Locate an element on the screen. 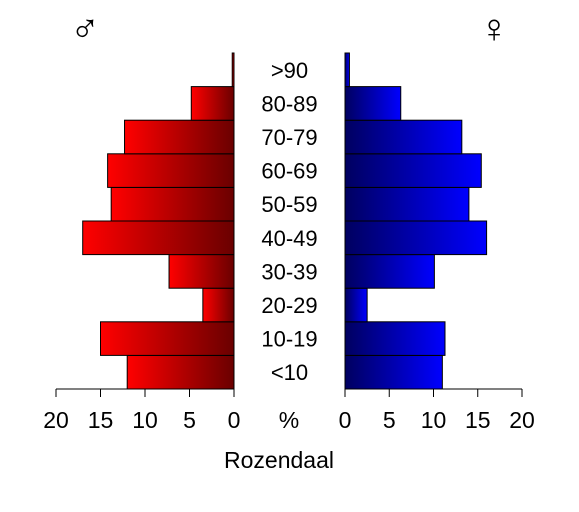  age-group-label-7: 70-79 is located at coordinates (289, 137).